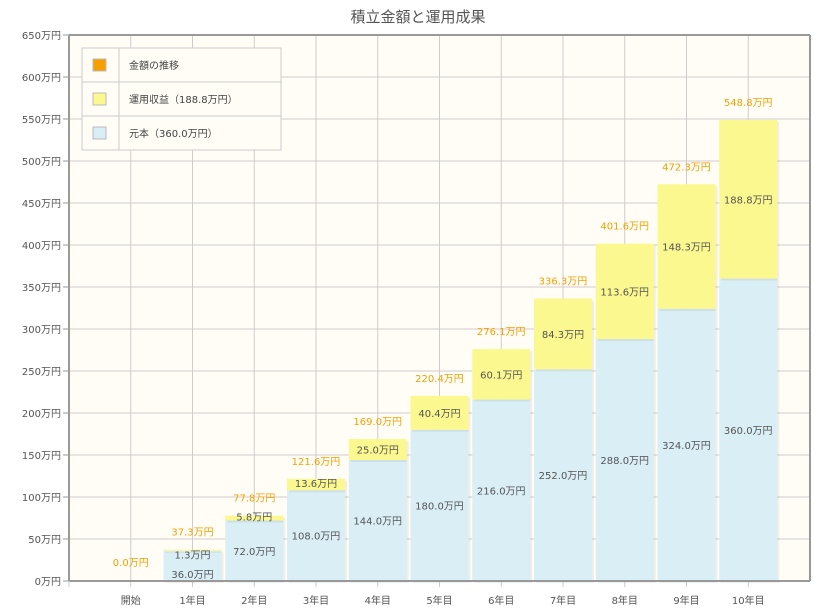 This screenshot has width=836, height=615. Describe the element at coordinates (417, 17) in the screenshot. I see `chart-title: 積立金額と運用成果` at that location.